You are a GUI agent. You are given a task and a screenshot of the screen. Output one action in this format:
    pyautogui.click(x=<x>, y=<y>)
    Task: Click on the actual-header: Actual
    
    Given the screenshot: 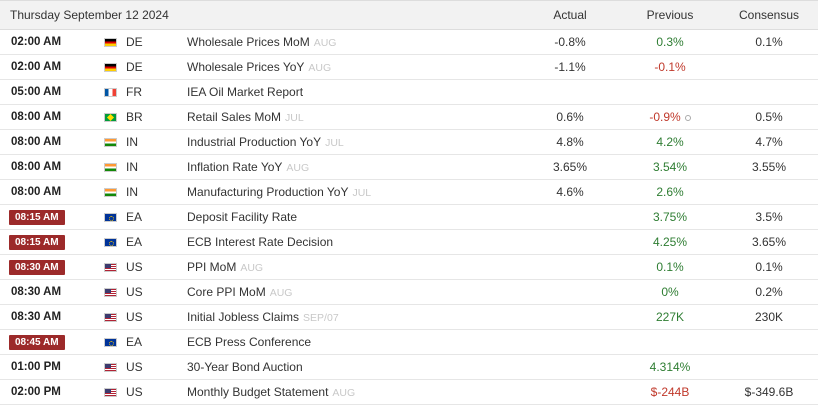 What is the action you would take?
    pyautogui.click(x=570, y=15)
    